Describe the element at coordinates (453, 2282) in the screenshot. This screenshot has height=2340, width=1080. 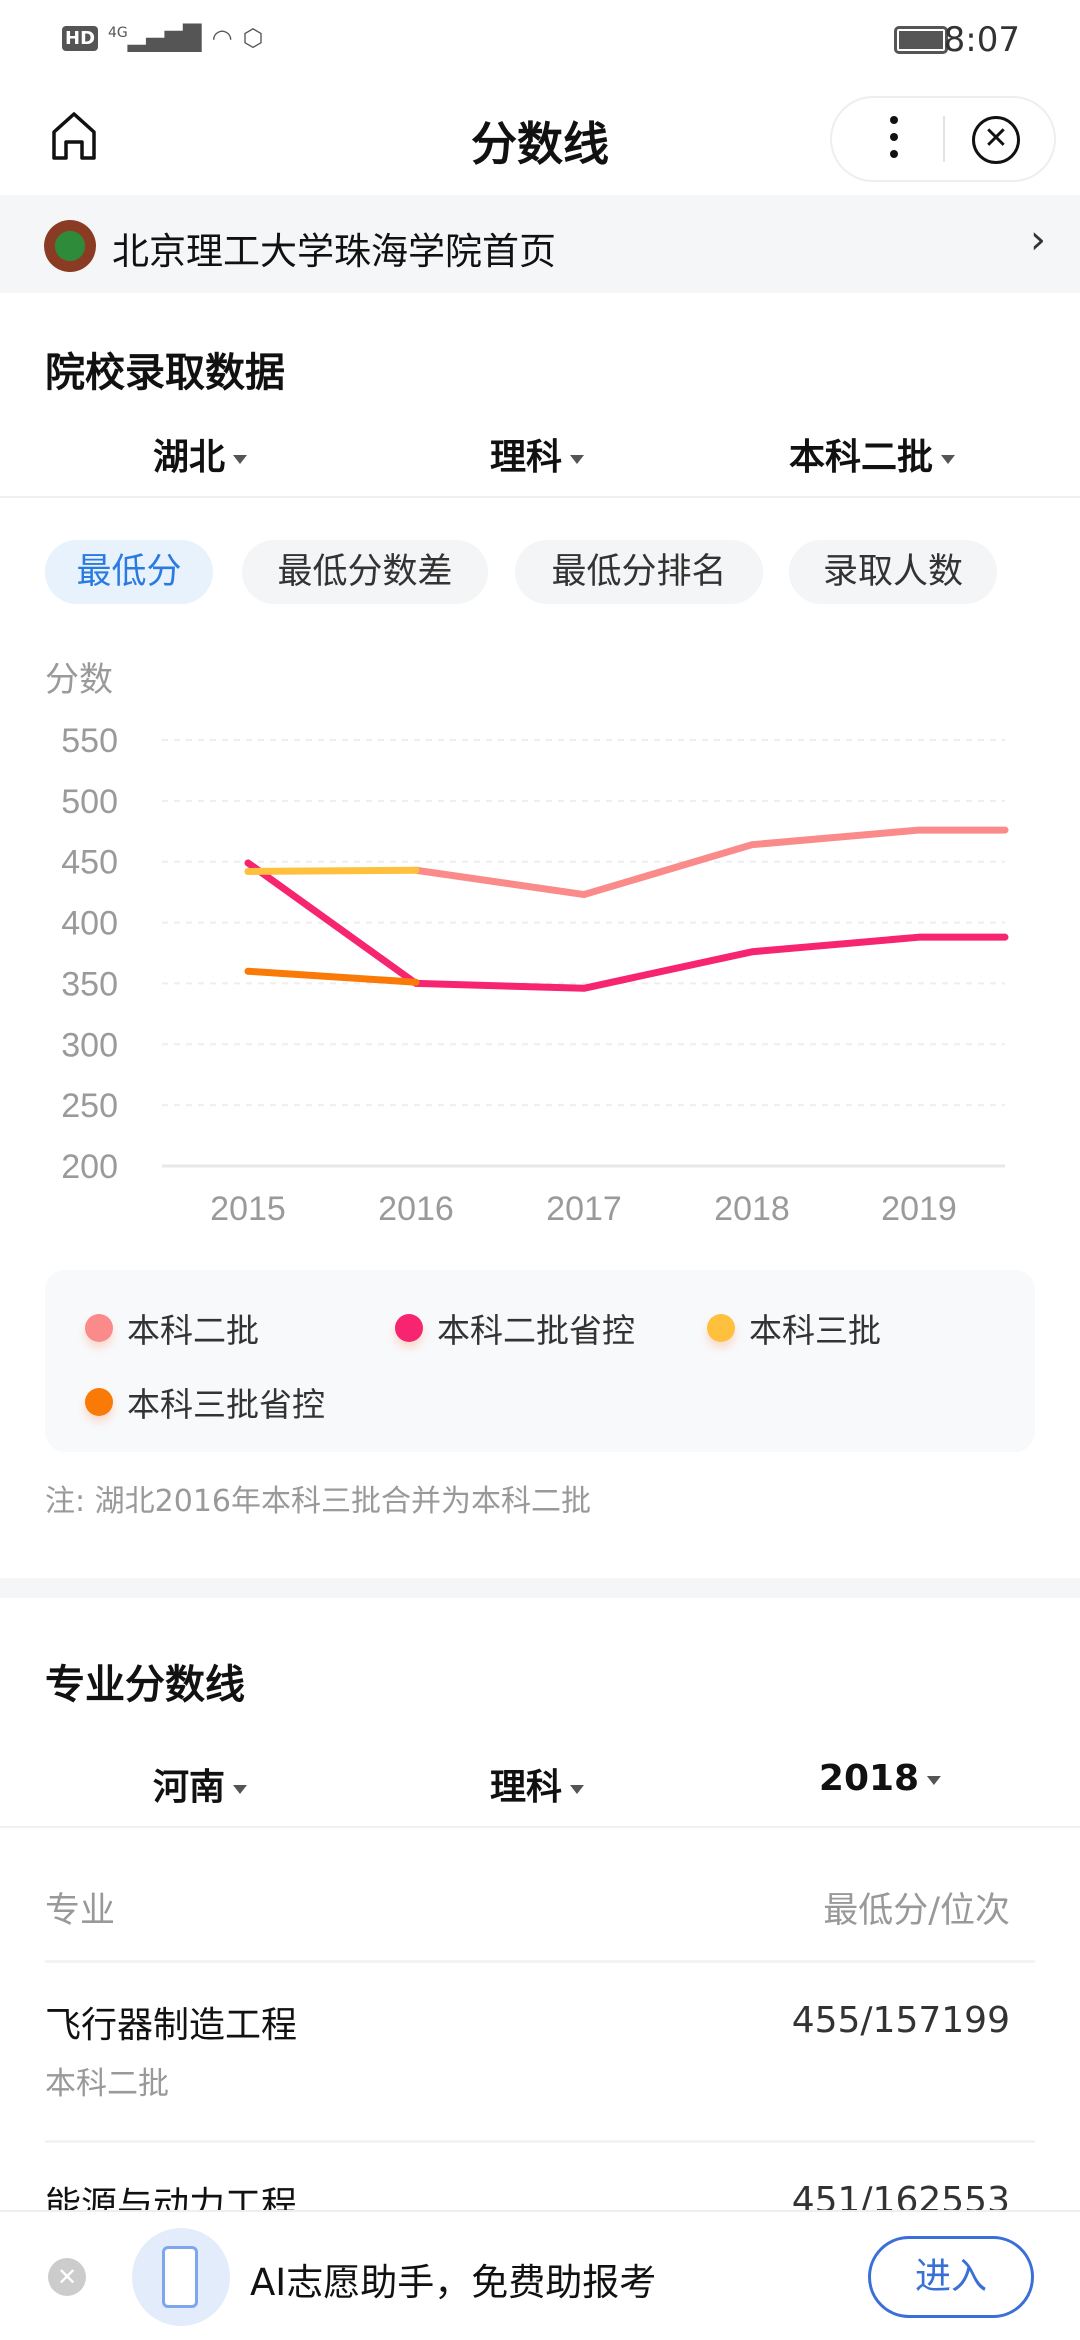
I see `banner-text: AI志愿助手，免费助报考` at that location.